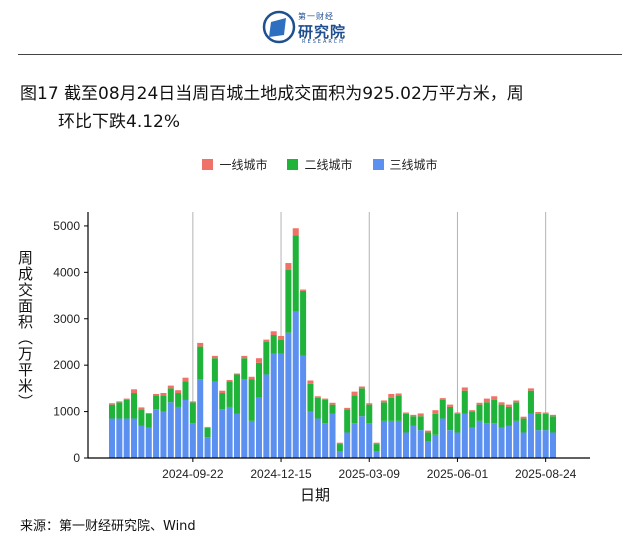 Image resolution: width=640 pixels, height=557 pixels. What do you see at coordinates (316, 16) in the screenshot?
I see `logo-top-text: 第一财经` at bounding box center [316, 16].